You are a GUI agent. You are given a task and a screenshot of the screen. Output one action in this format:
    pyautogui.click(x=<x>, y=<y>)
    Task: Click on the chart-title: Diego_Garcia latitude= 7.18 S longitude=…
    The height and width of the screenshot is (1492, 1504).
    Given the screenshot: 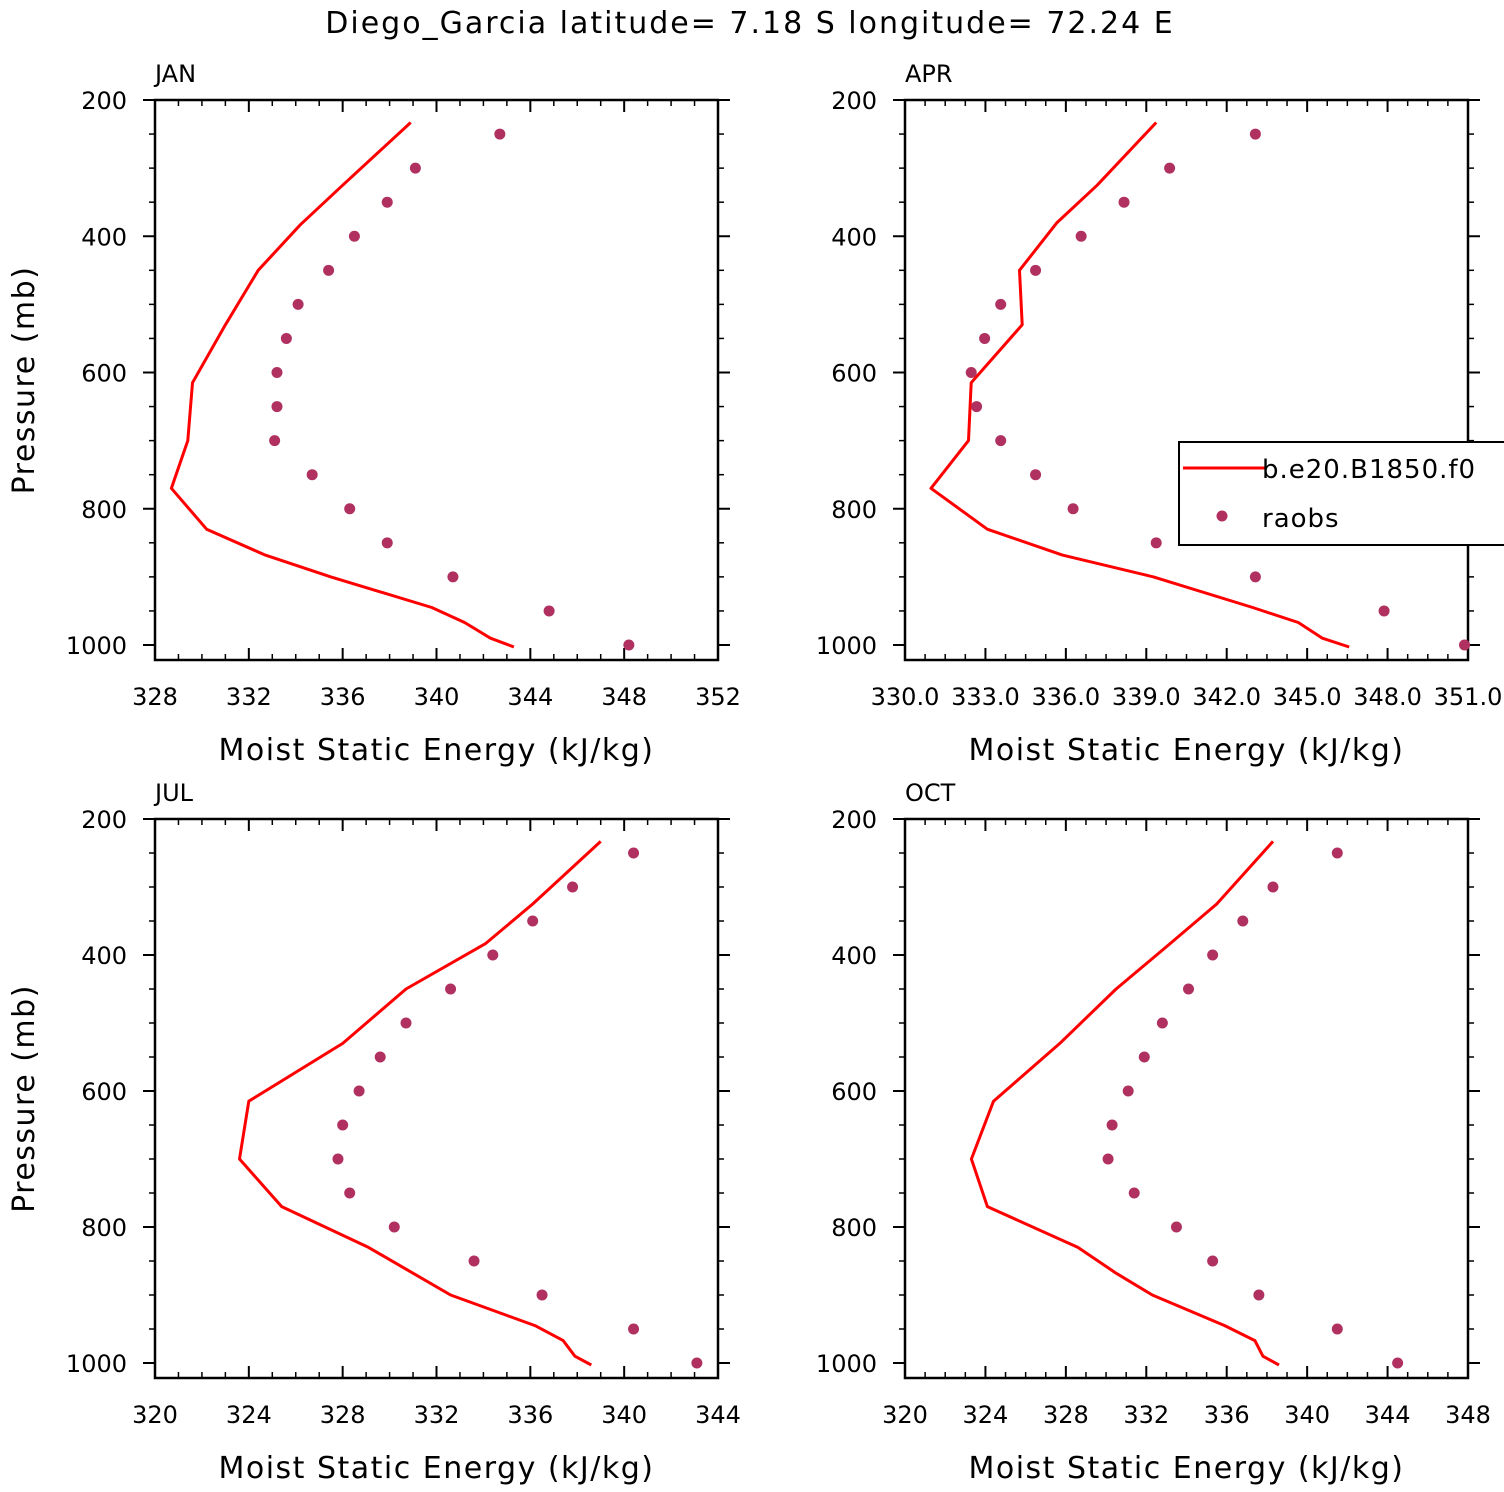 What is the action you would take?
    pyautogui.click(x=749, y=23)
    